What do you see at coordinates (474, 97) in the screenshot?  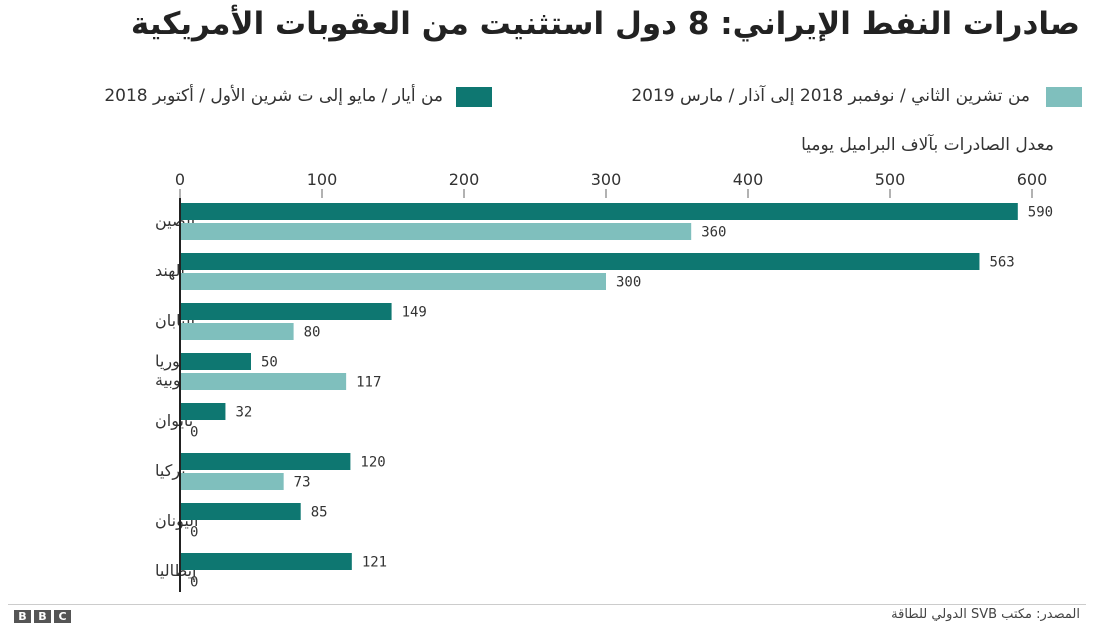 I see `legend-swatch-dark` at bounding box center [474, 97].